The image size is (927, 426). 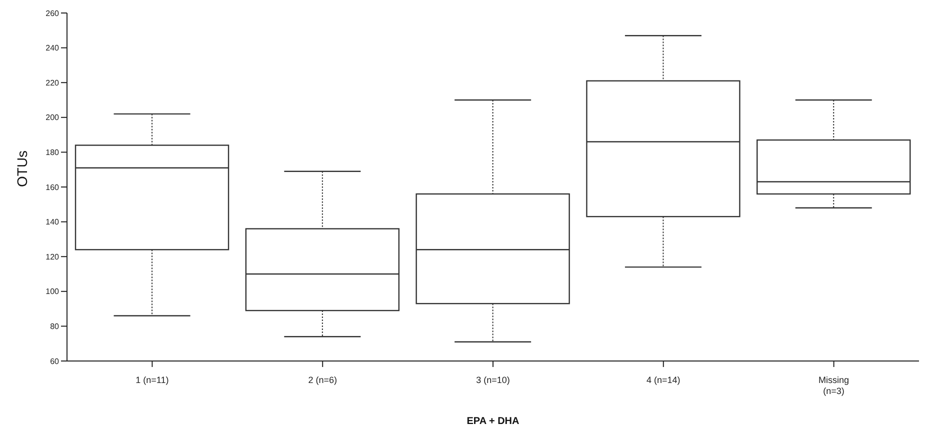 I want to click on x-tick-label: 2 (n=6), so click(x=322, y=380).